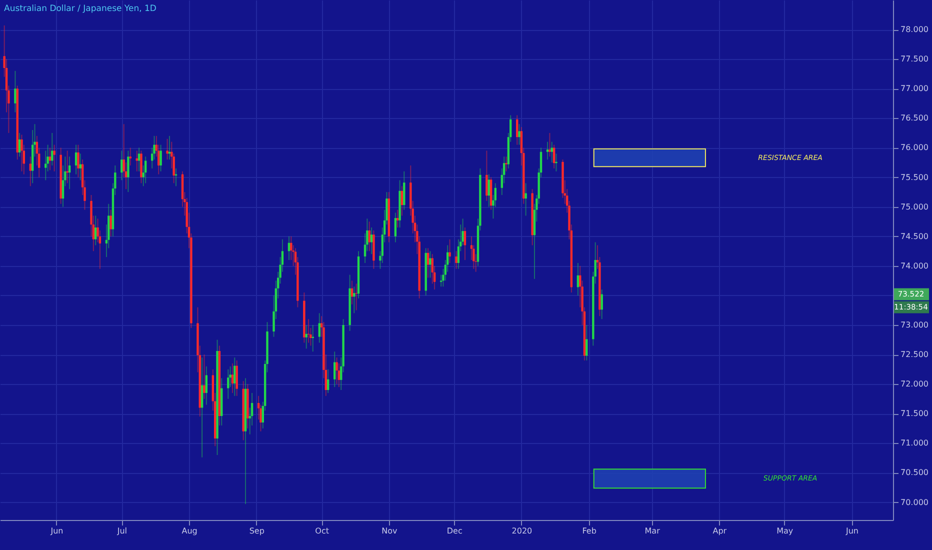  Describe the element at coordinates (914, 29) in the screenshot. I see `y-tick-label: 78.000` at that location.